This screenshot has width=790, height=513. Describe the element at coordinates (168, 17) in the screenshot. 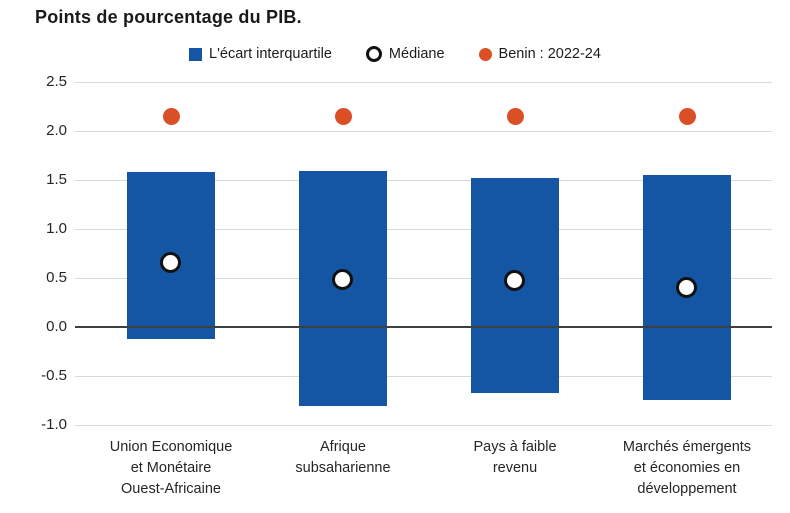

I see `chart-title: Points de pourcentage du PIB.` at that location.